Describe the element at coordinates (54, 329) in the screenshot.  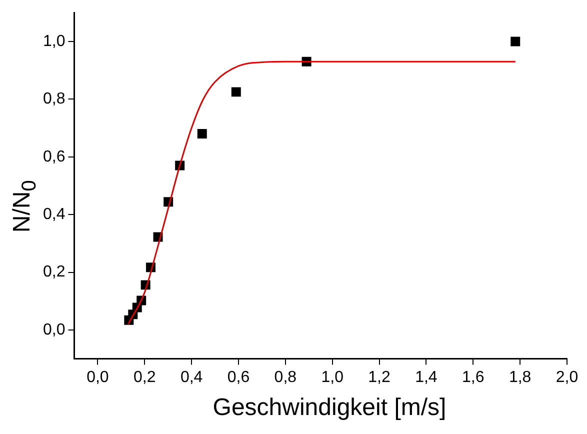
I see `y-tick-label: 0,0` at that location.